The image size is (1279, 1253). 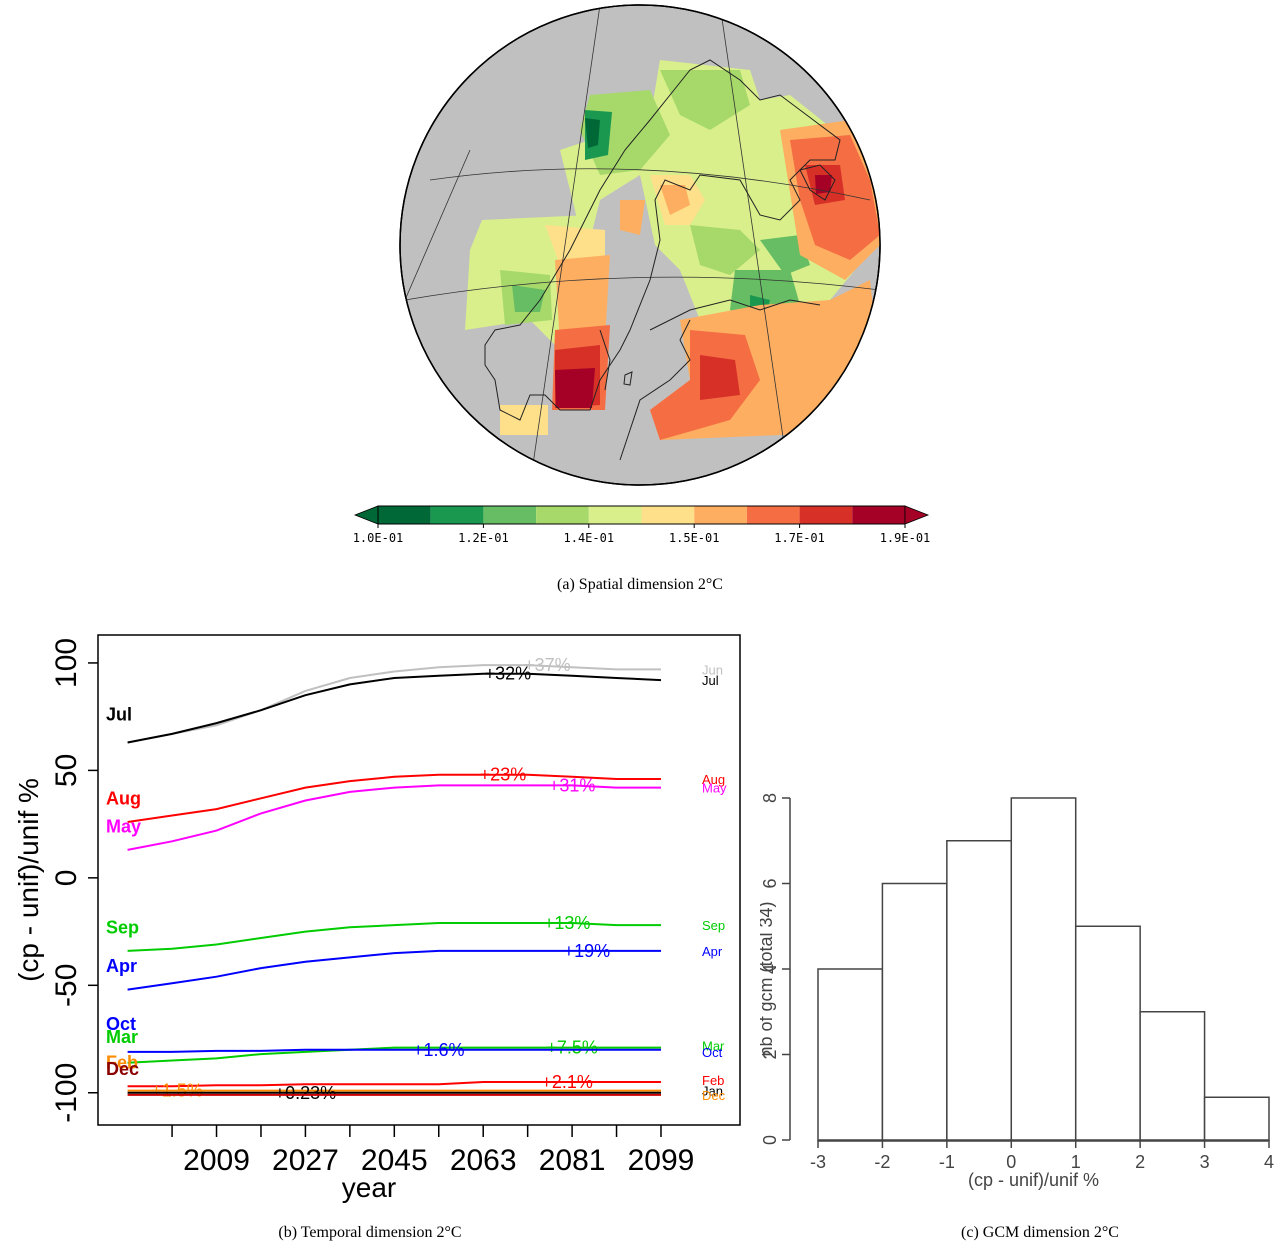 I want to click on series-end-label: Dec, so click(x=714, y=1095).